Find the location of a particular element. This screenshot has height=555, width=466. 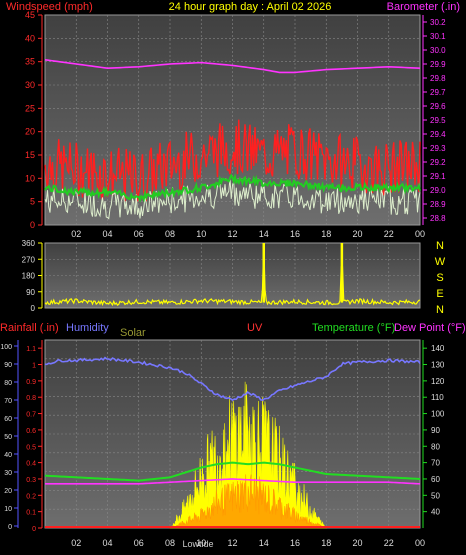

right-tick-label: 29.5 is located at coordinates (438, 120).